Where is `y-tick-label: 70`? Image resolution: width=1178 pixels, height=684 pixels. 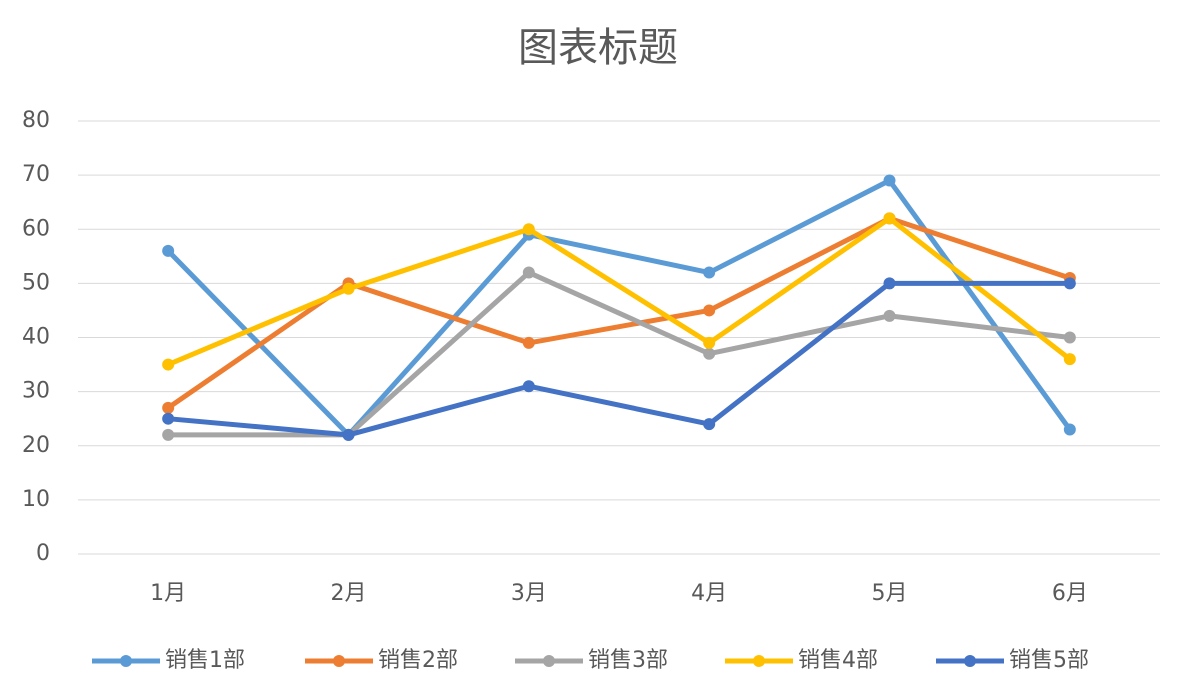
y-tick-label: 70 is located at coordinates (36, 174).